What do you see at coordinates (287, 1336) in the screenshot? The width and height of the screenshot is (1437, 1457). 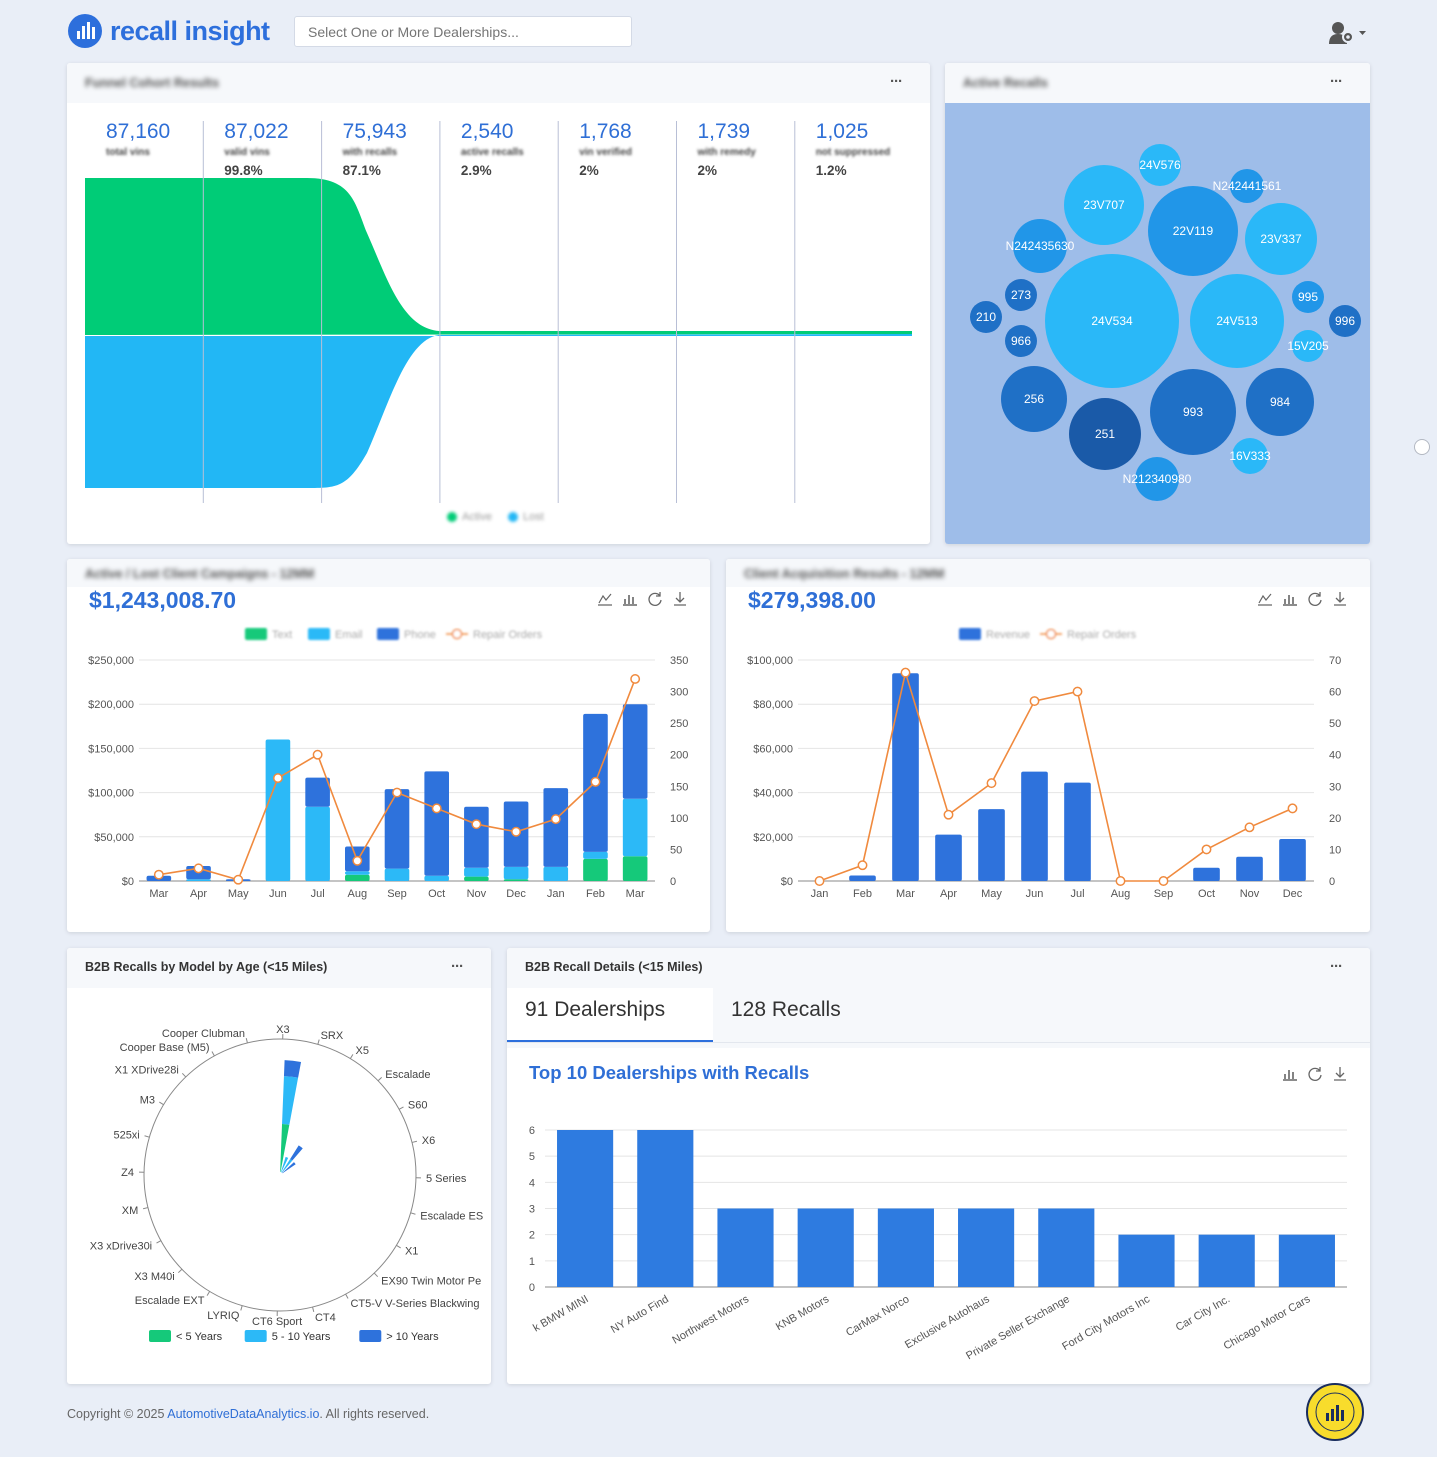 I see `polar-legend-item: 5 - 10 Years` at bounding box center [287, 1336].